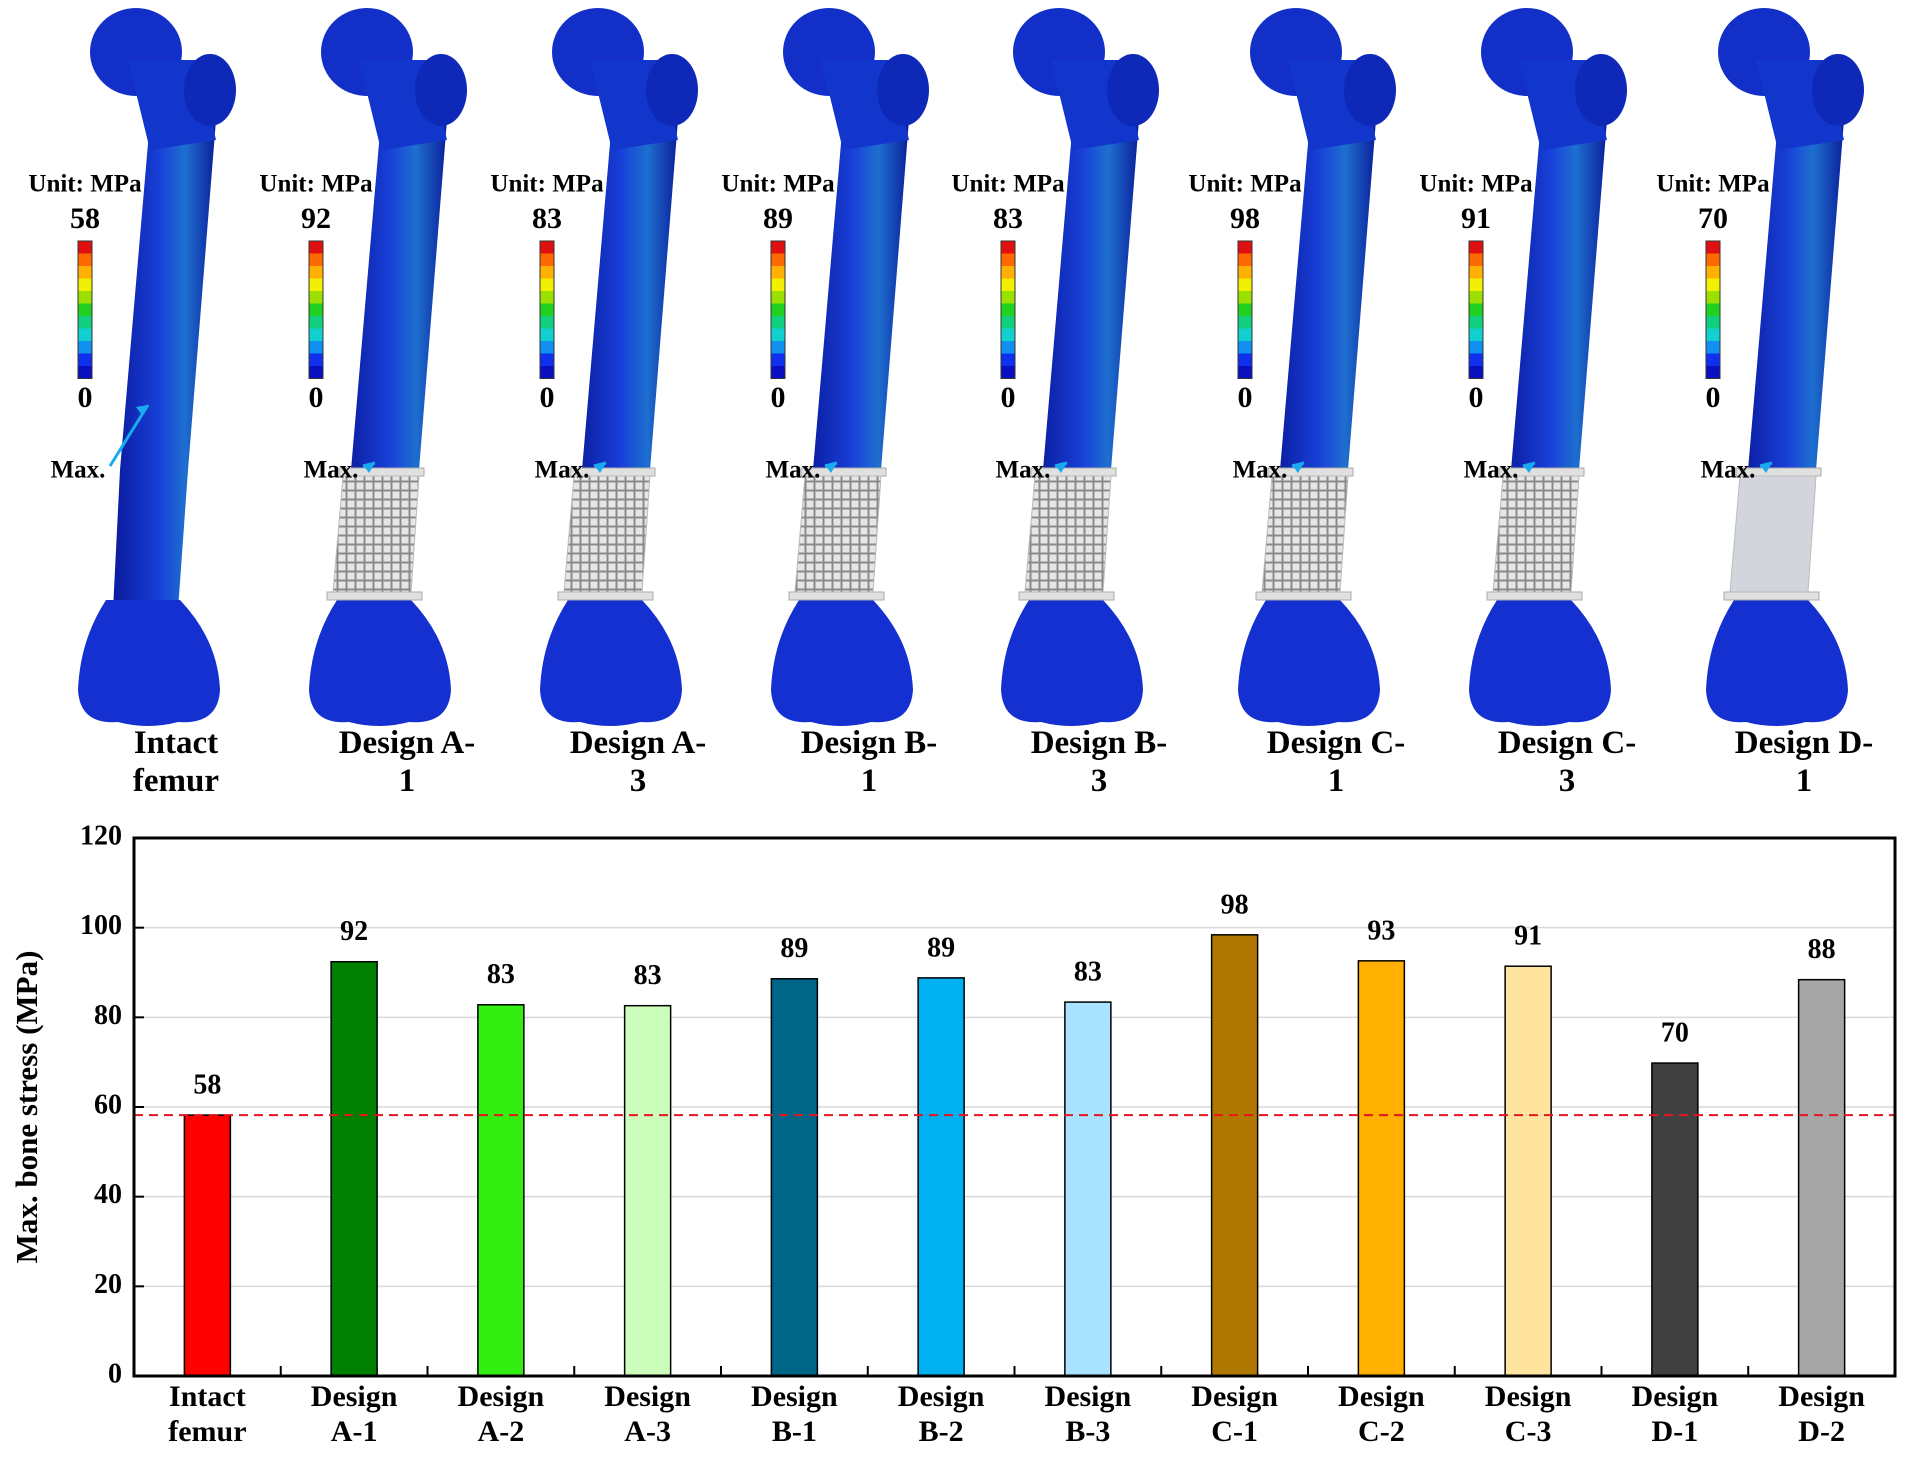  Describe the element at coordinates (176, 762) in the screenshot. I see `femur-label: Intact femur` at that location.